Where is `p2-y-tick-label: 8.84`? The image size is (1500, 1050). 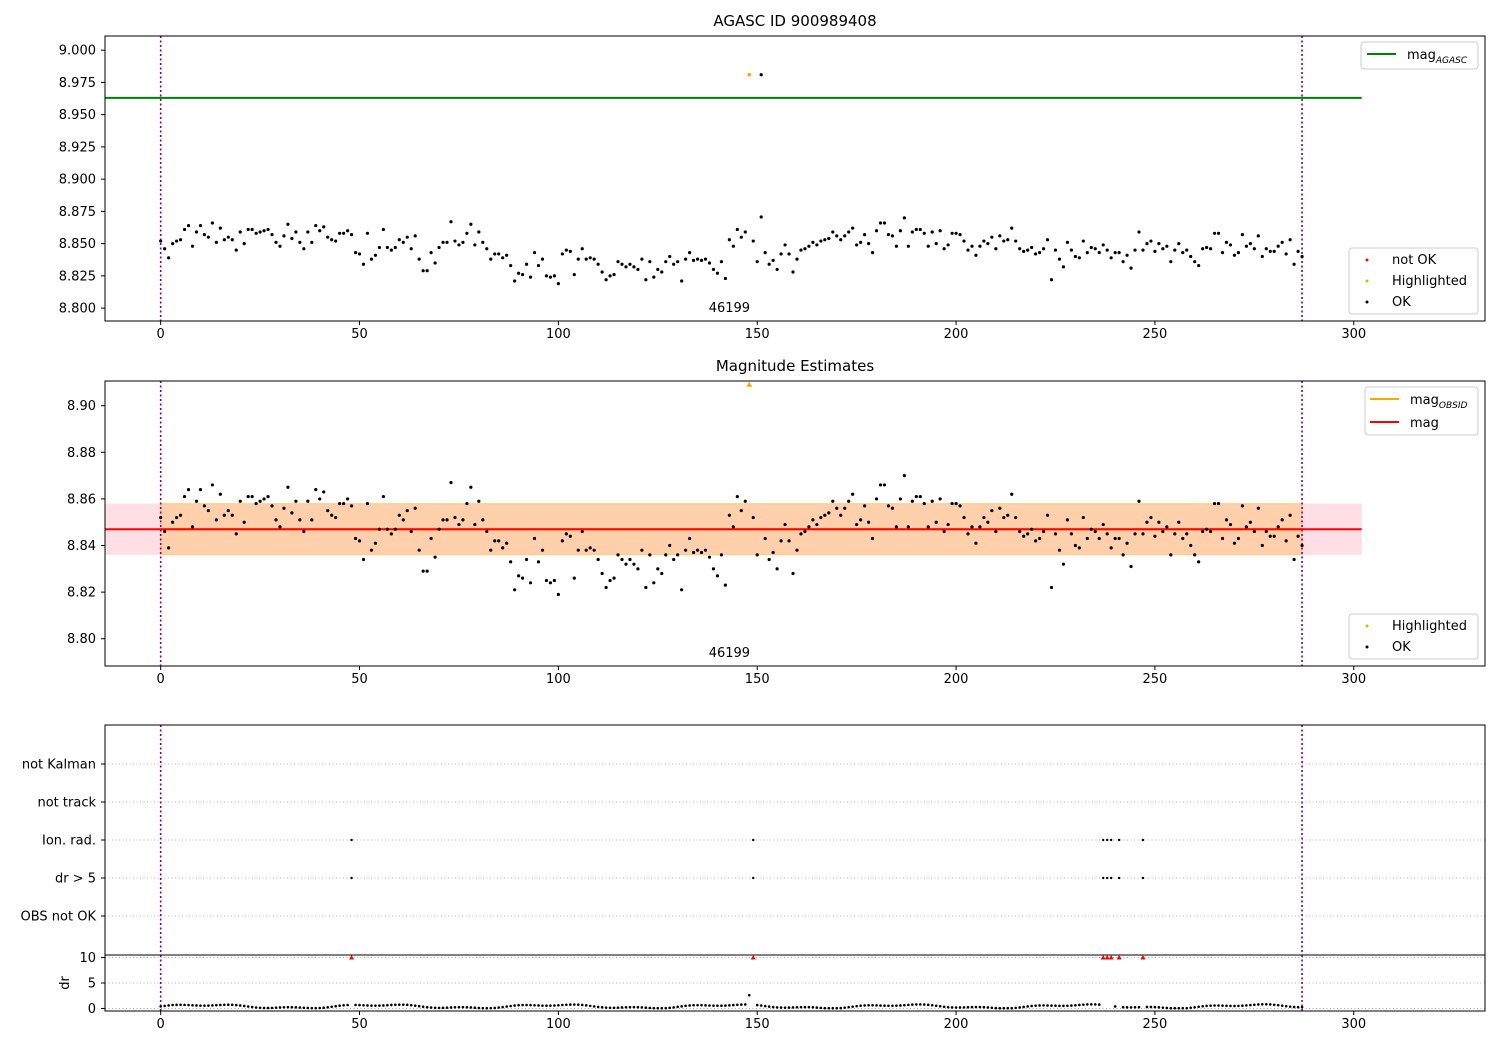 p2-y-tick-label: 8.84 is located at coordinates (81, 546).